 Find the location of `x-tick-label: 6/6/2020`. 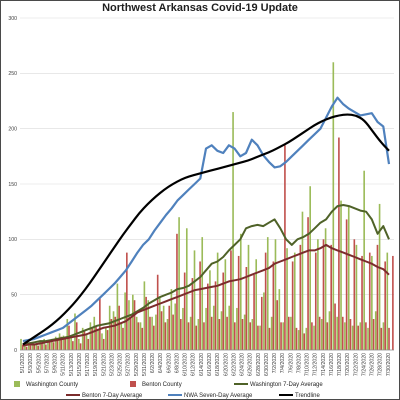

x-tick-label: 6/6/2020 is located at coordinates (169, 363).